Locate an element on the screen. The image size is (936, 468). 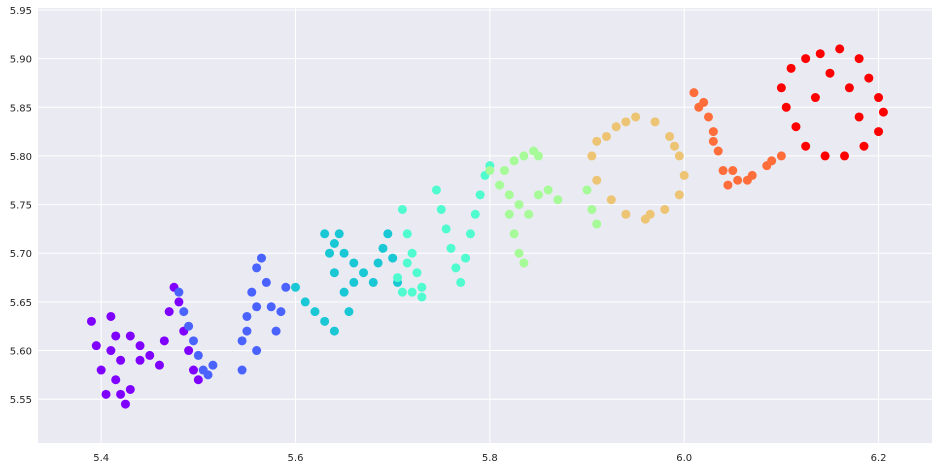
x-tick-label: 5.4 is located at coordinates (101, 458).